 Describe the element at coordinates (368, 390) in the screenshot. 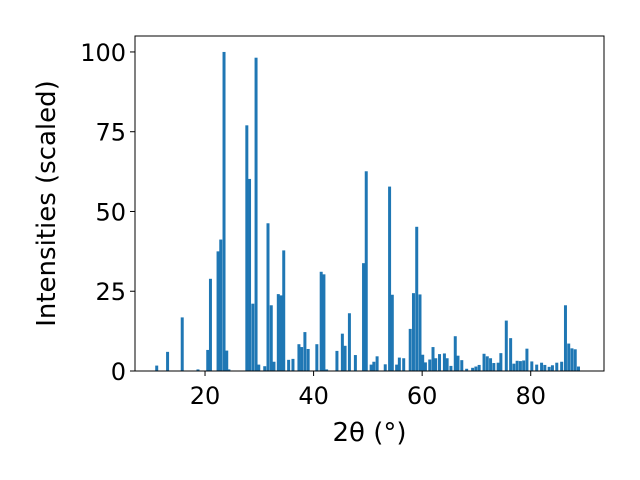

I see `x-axis-ticks: 20 40 60 80` at that location.